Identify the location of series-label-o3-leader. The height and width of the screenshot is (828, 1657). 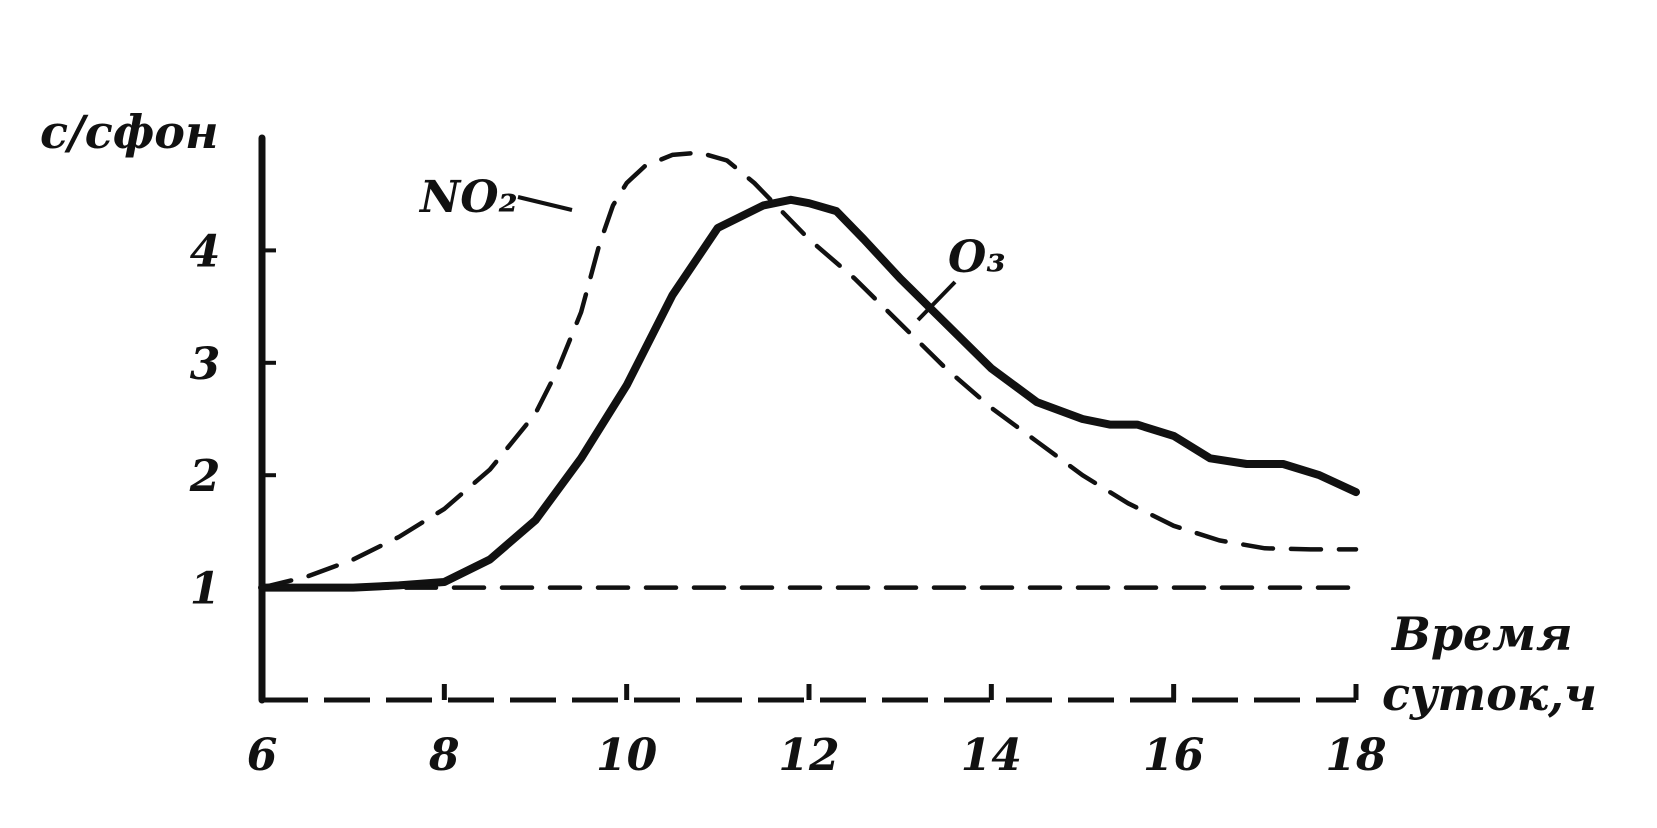
(936, 301).